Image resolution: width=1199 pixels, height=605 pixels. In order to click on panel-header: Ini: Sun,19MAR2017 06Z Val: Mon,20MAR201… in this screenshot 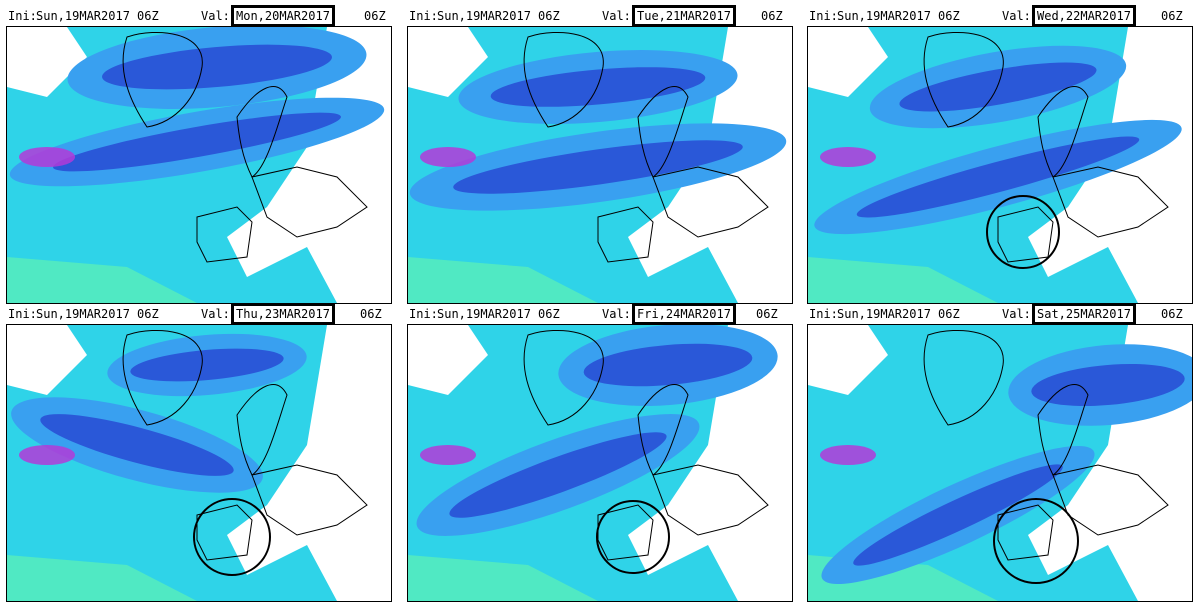, I will do `click(196, 15)`.